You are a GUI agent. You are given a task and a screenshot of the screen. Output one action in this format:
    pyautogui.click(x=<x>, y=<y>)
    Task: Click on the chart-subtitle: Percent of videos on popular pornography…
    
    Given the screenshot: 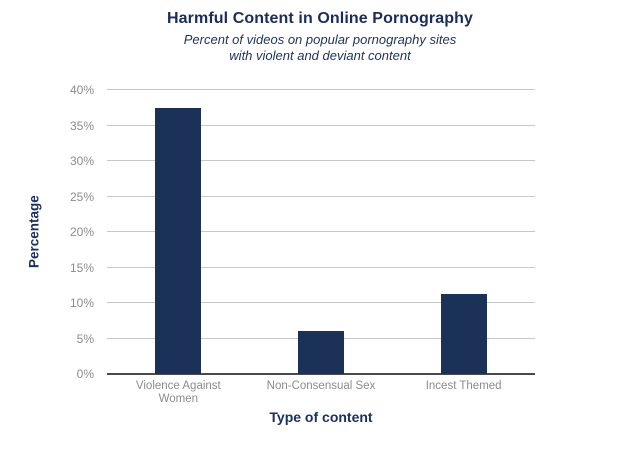 What is the action you would take?
    pyautogui.click(x=320, y=48)
    